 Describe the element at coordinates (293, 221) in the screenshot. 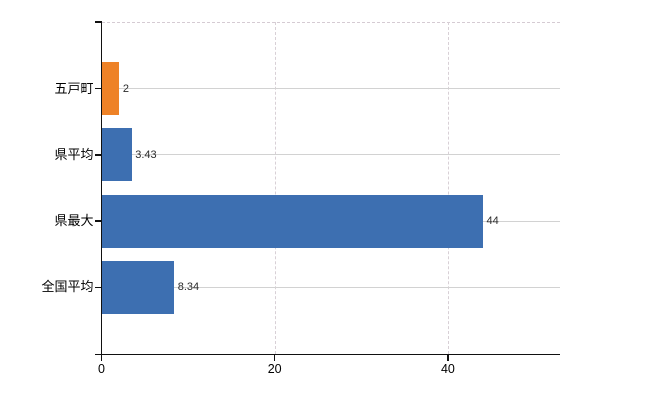

I see `bar-県最大` at that location.